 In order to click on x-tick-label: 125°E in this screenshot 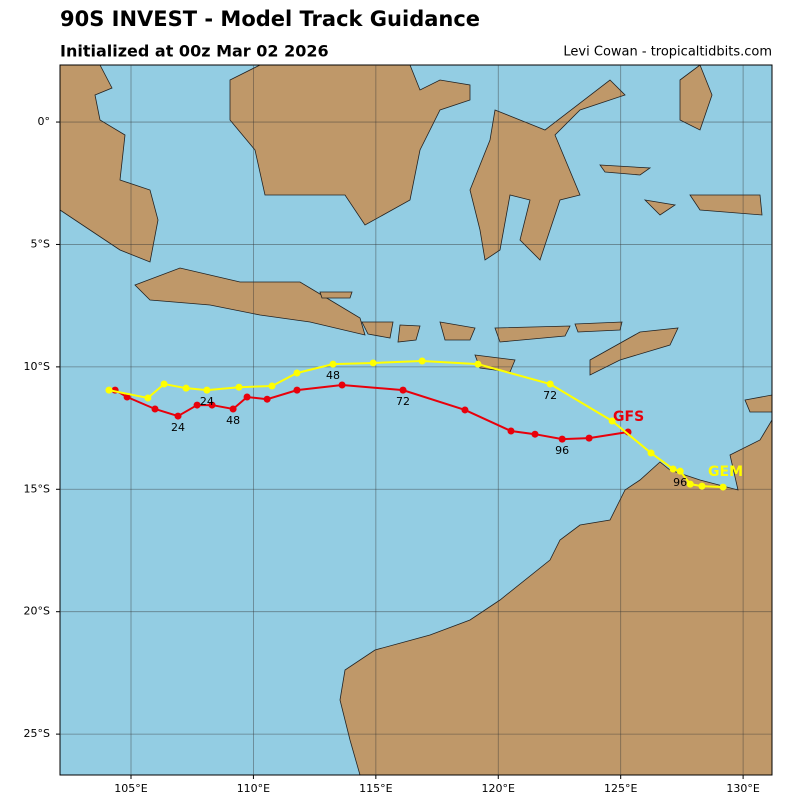, I will do `click(620, 788)`.